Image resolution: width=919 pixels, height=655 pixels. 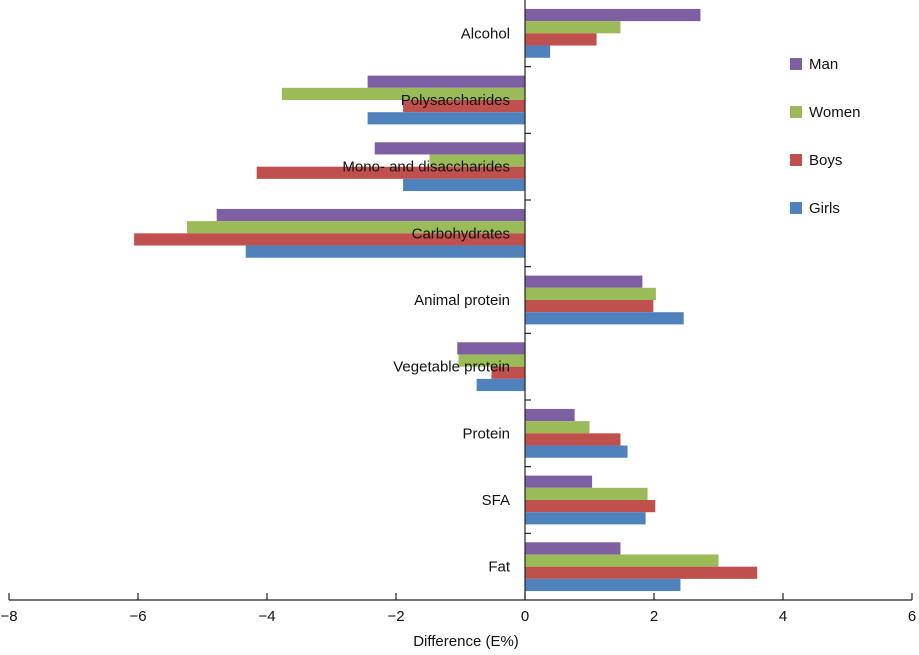 What do you see at coordinates (590, 293) in the screenshot?
I see `bar-women-animal-protein` at bounding box center [590, 293].